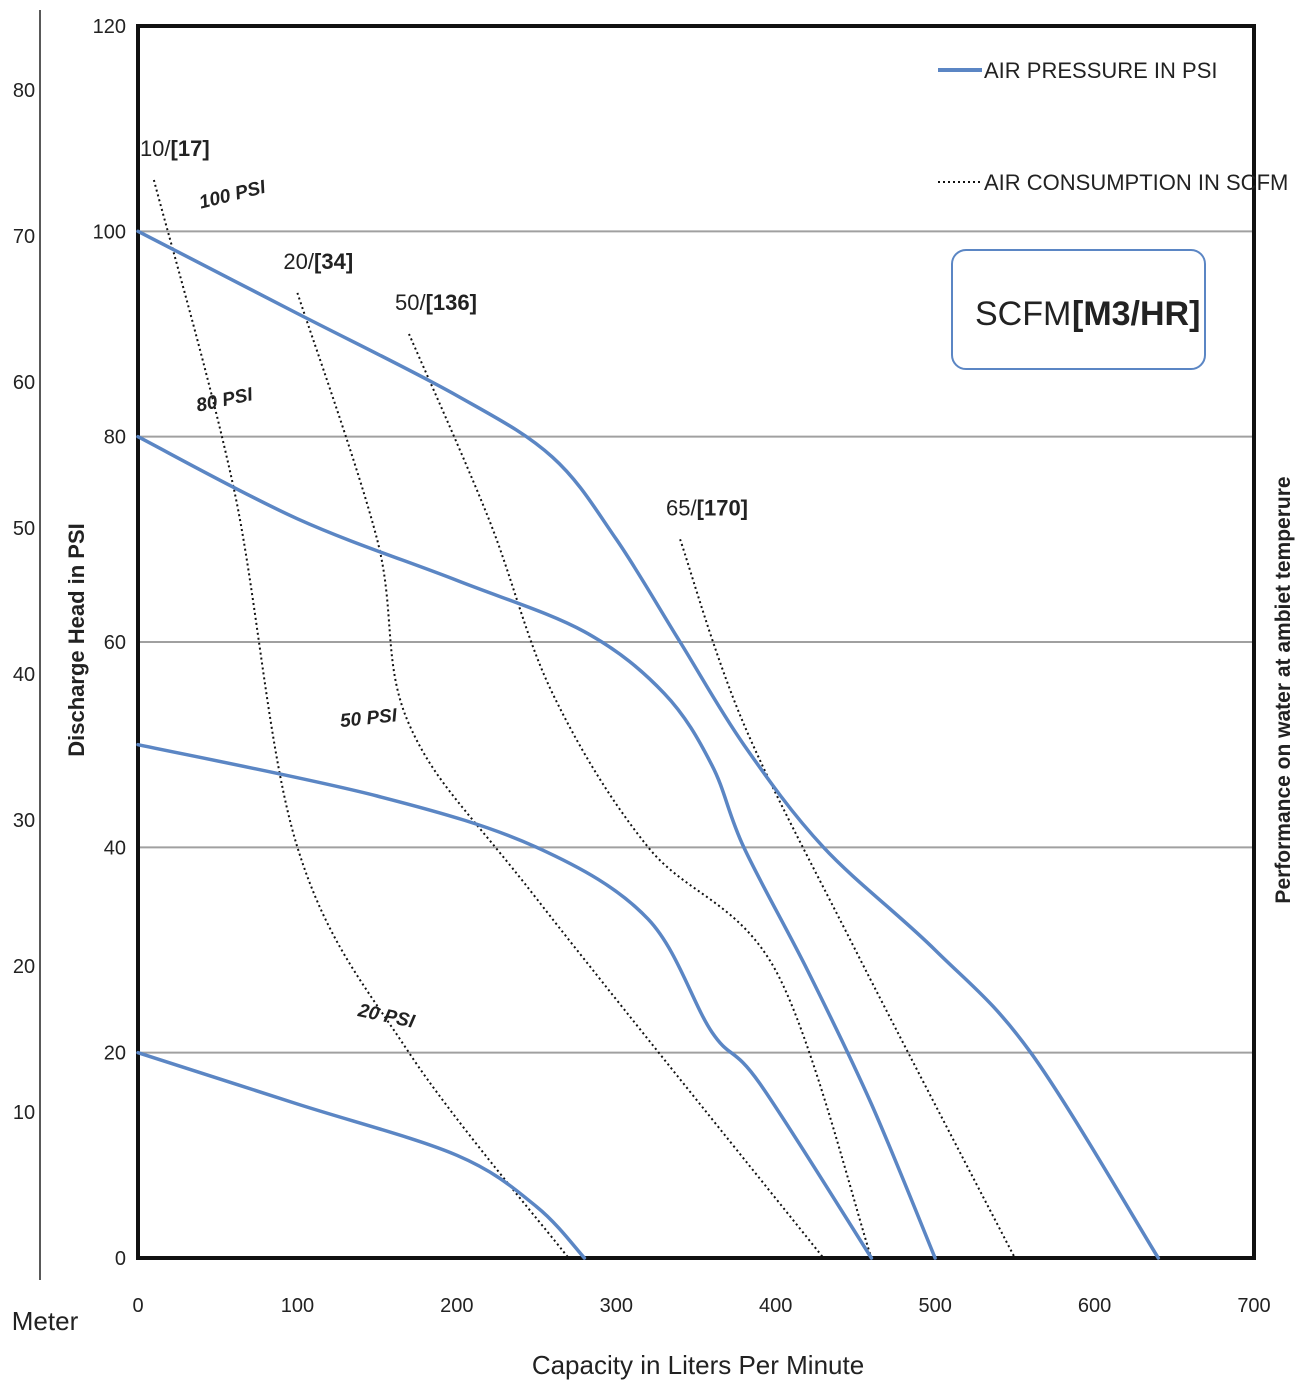 This screenshot has width=1303, height=1388. I want to click on x-axis-title: Capacity in Liters Per Minute, so click(698, 1365).